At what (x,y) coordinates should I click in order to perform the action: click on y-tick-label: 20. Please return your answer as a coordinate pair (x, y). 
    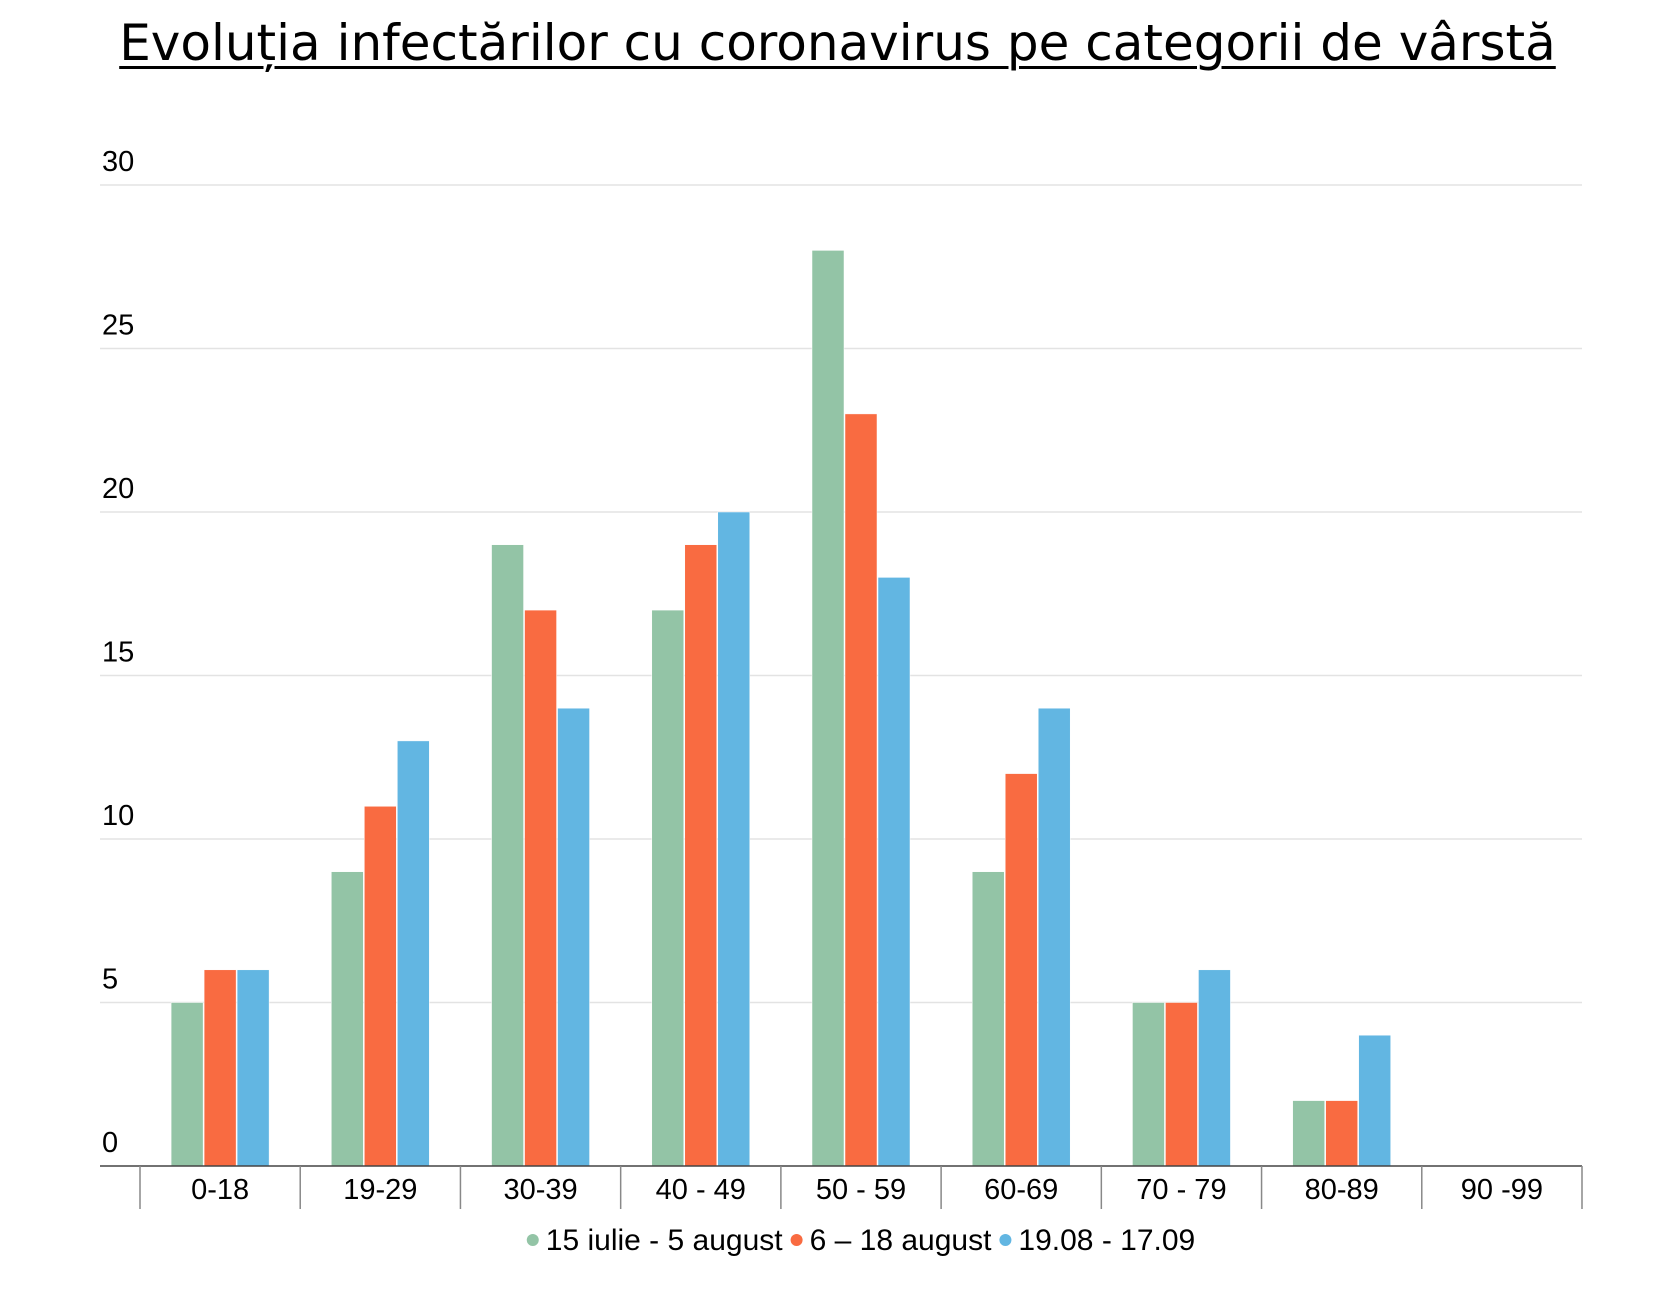
    Looking at the image, I should click on (118, 489).